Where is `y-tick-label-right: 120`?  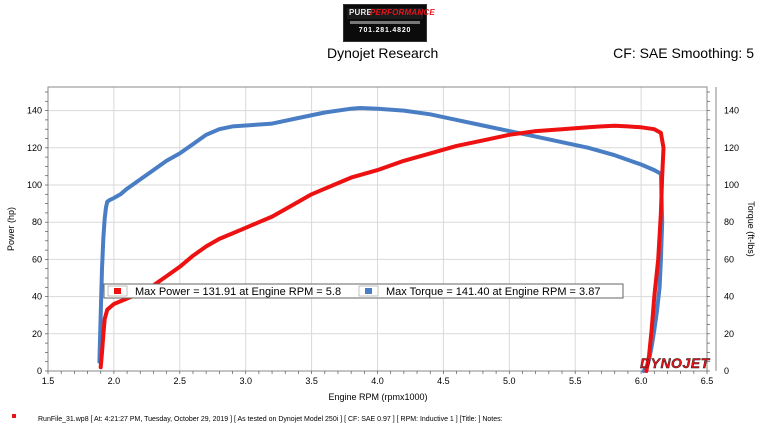 y-tick-label-right: 120 is located at coordinates (731, 148).